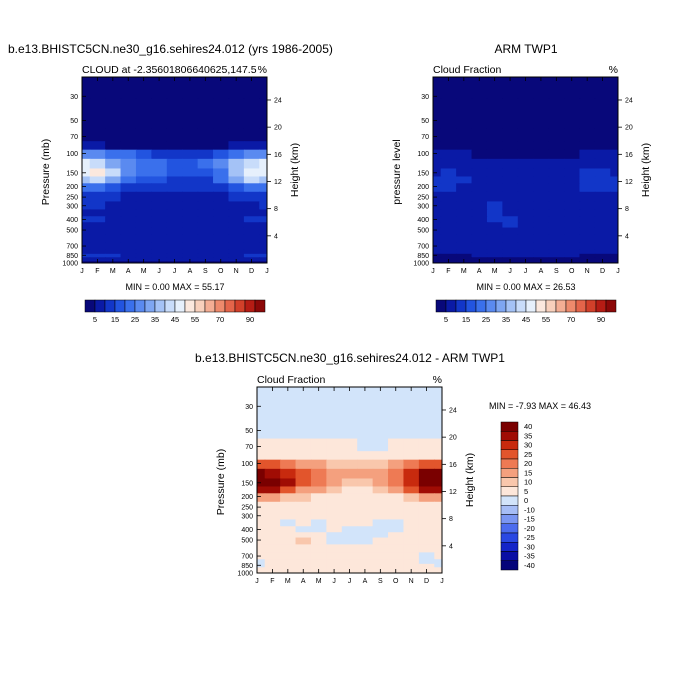  Describe the element at coordinates (278, 128) in the screenshot. I see `y-right-tick-label: 20` at that location.